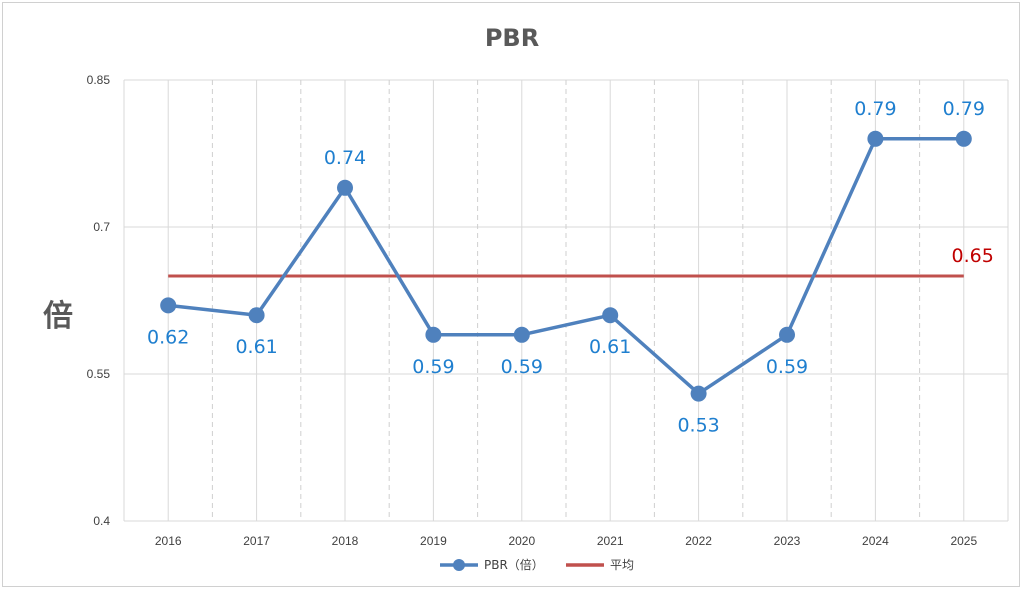 The width and height of the screenshot is (1024, 591). I want to click on y-tick-label: 0.85, so click(99, 80).